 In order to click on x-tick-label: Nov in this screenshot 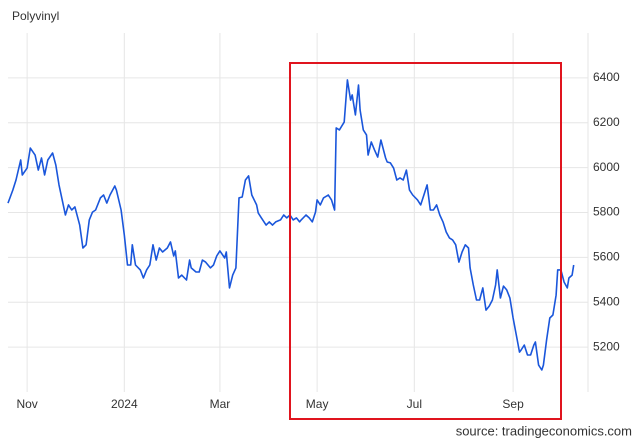, I will do `click(26, 404)`.